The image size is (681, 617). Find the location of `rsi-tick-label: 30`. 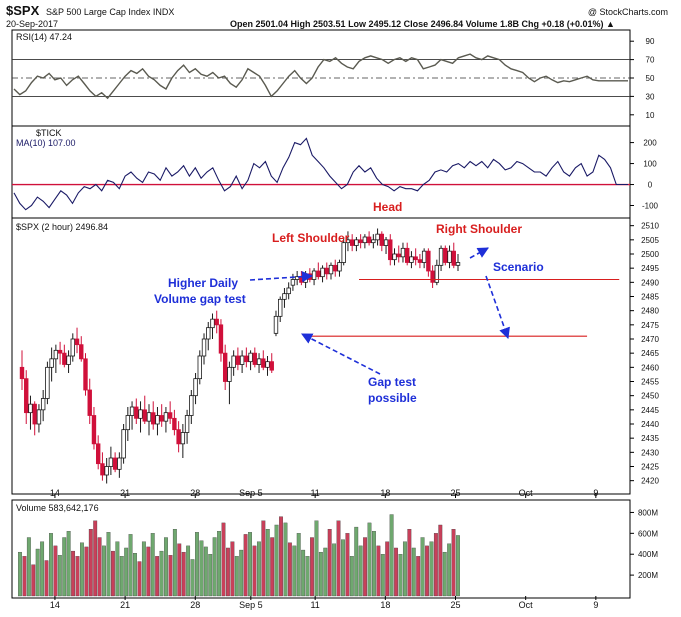

rsi-tick-label: 30 is located at coordinates (650, 96).